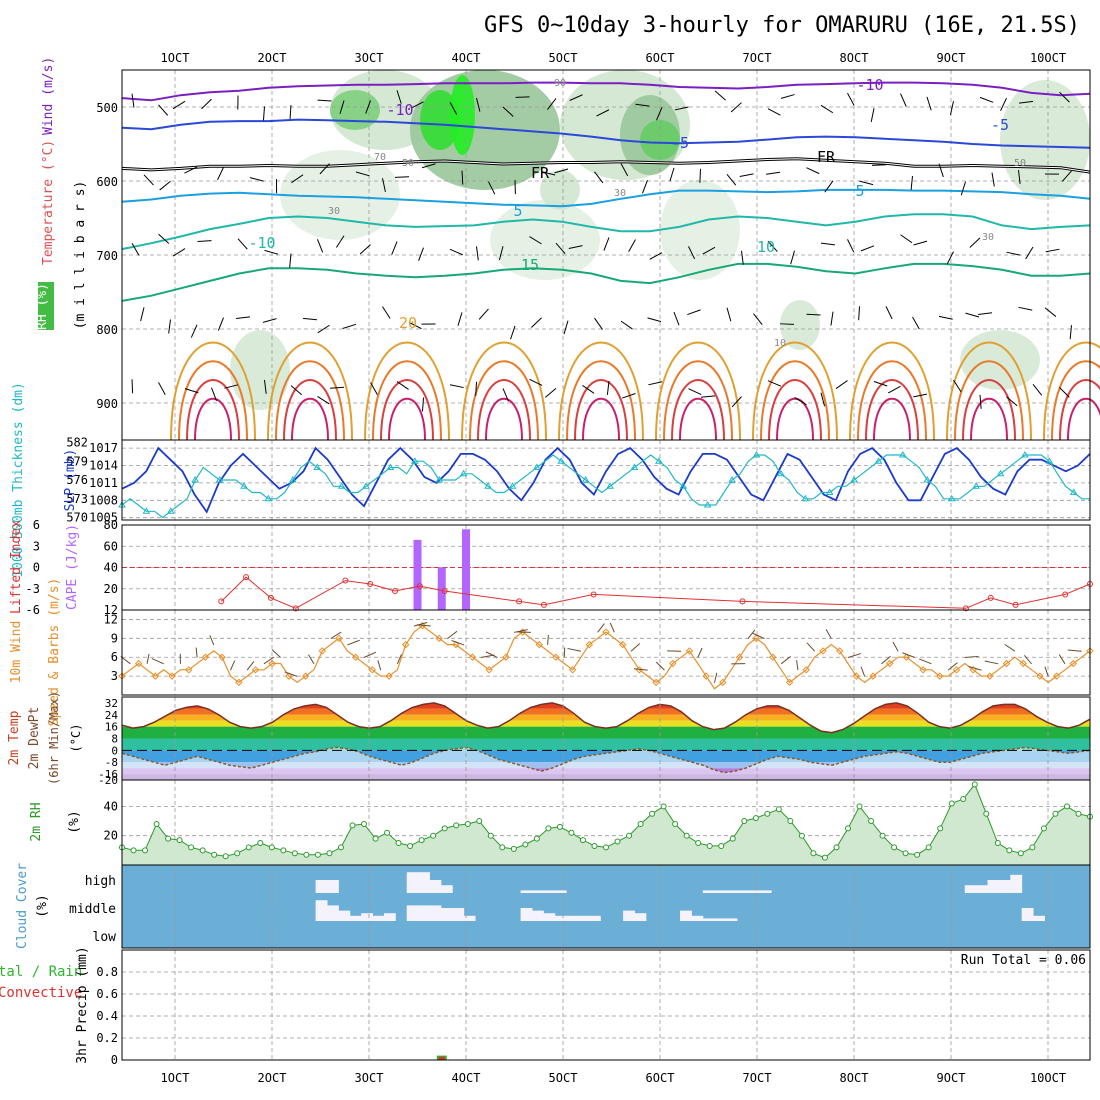 This screenshot has height=1100, width=1100. Describe the element at coordinates (466, 58) in the screenshot. I see `date-tick-label: 4OCT` at that location.